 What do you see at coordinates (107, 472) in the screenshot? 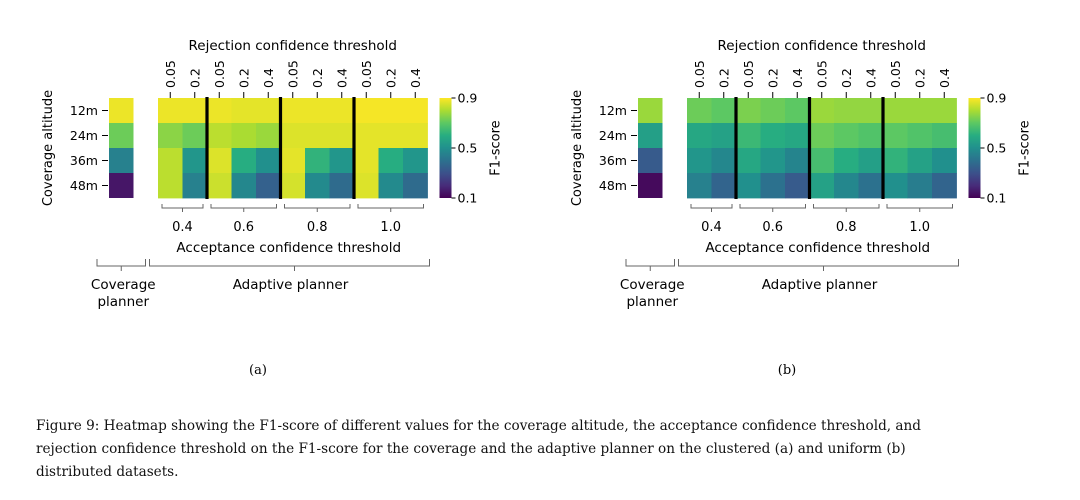
I see `caption-line-3: distributed datasets.` at bounding box center [107, 472].